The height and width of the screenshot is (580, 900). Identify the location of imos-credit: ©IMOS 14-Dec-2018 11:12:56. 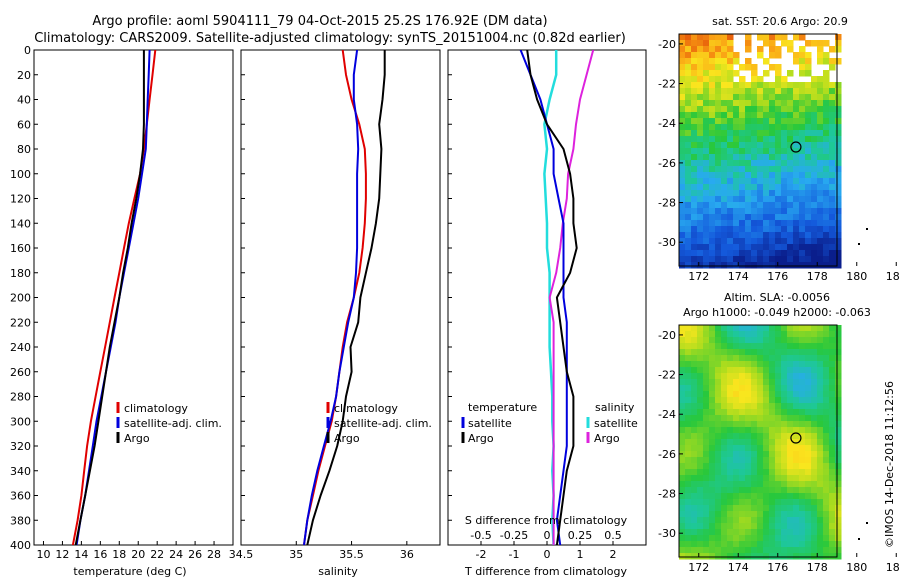
(889, 464).